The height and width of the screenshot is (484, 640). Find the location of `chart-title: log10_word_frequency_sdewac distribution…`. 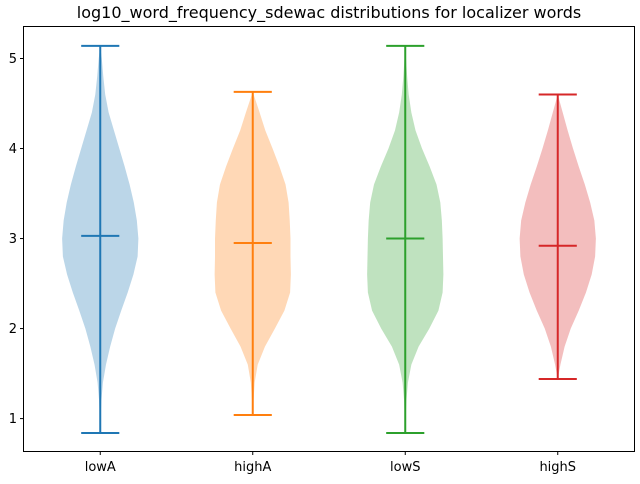

chart-title: log10_word_frequency_sdewac distribution… is located at coordinates (329, 13).